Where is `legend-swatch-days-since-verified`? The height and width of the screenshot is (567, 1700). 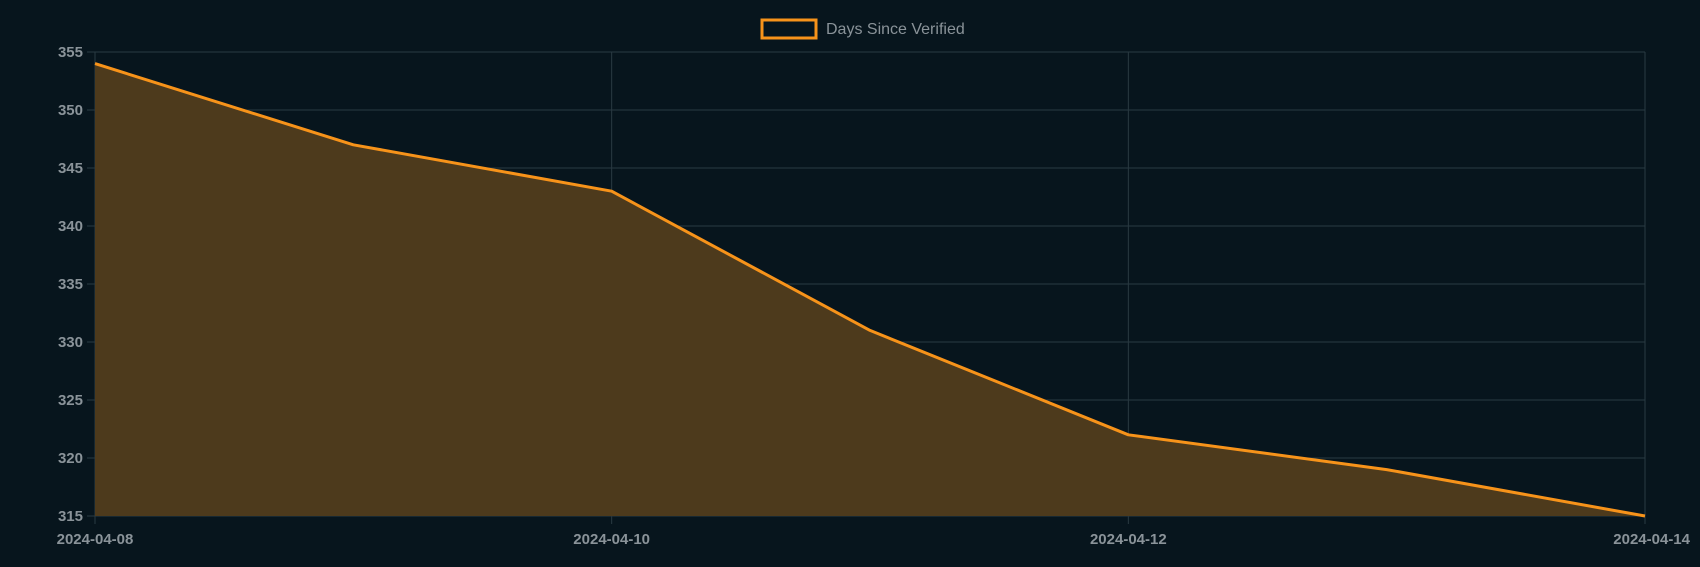
legend-swatch-days-since-verified is located at coordinates (789, 29).